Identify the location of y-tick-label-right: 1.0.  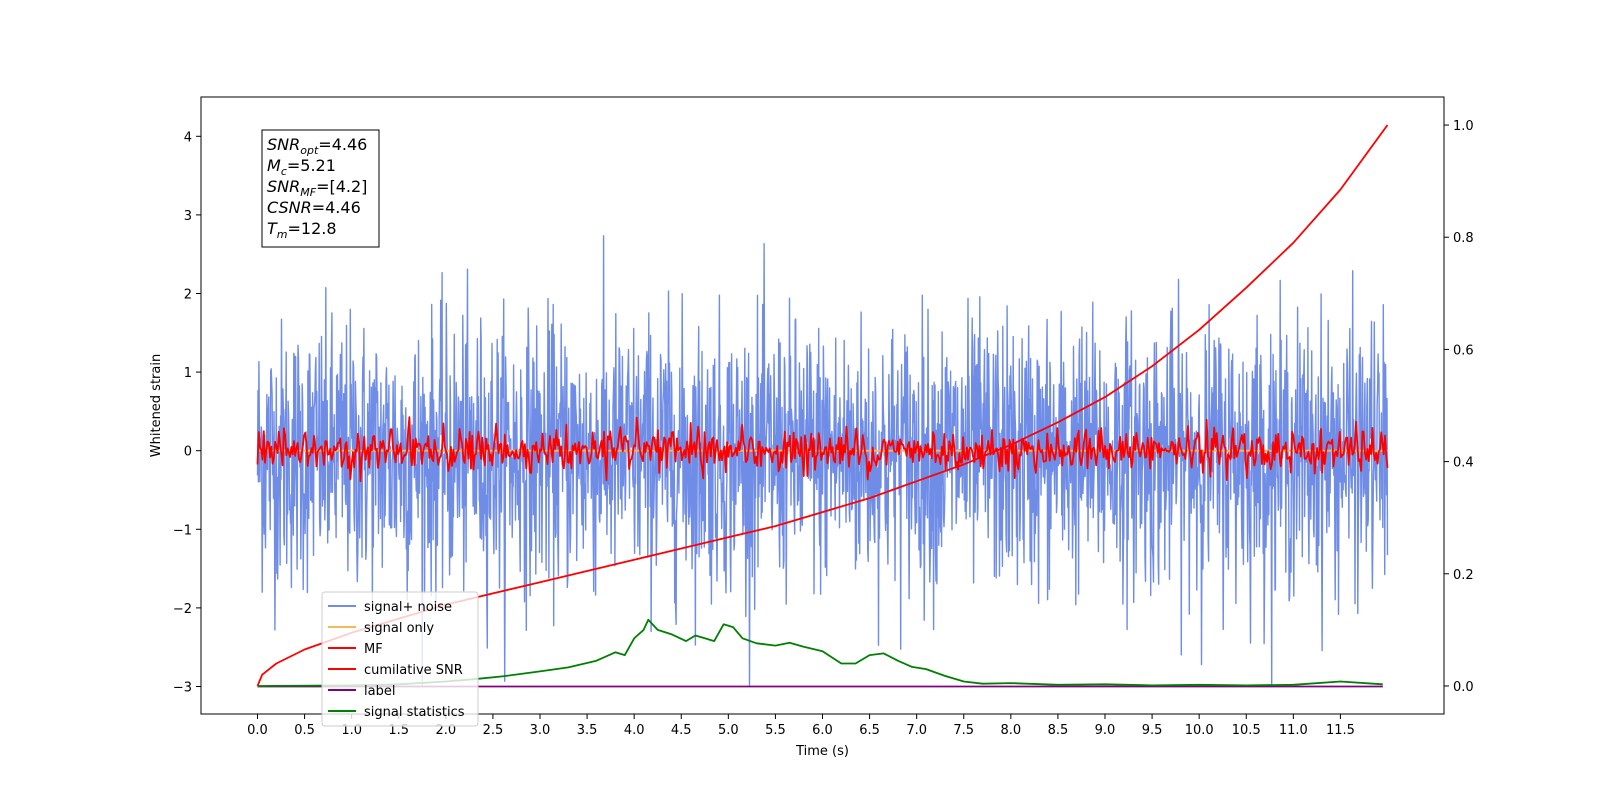
(1463, 126).